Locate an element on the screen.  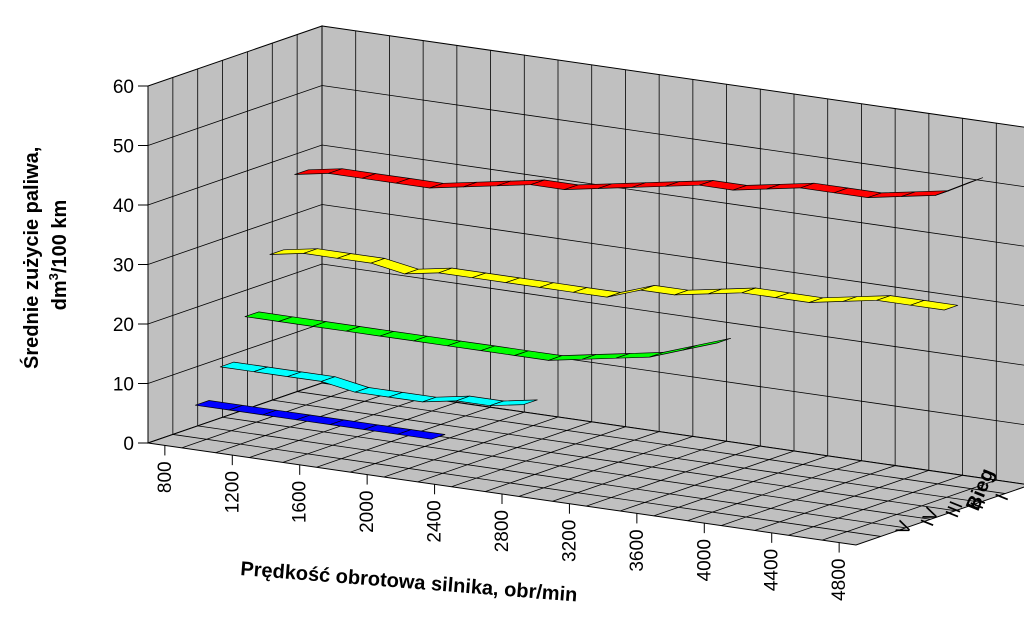
y-axis-title: Średnie zużycie paliwa, dm3/100 km is located at coordinates (45, 255).